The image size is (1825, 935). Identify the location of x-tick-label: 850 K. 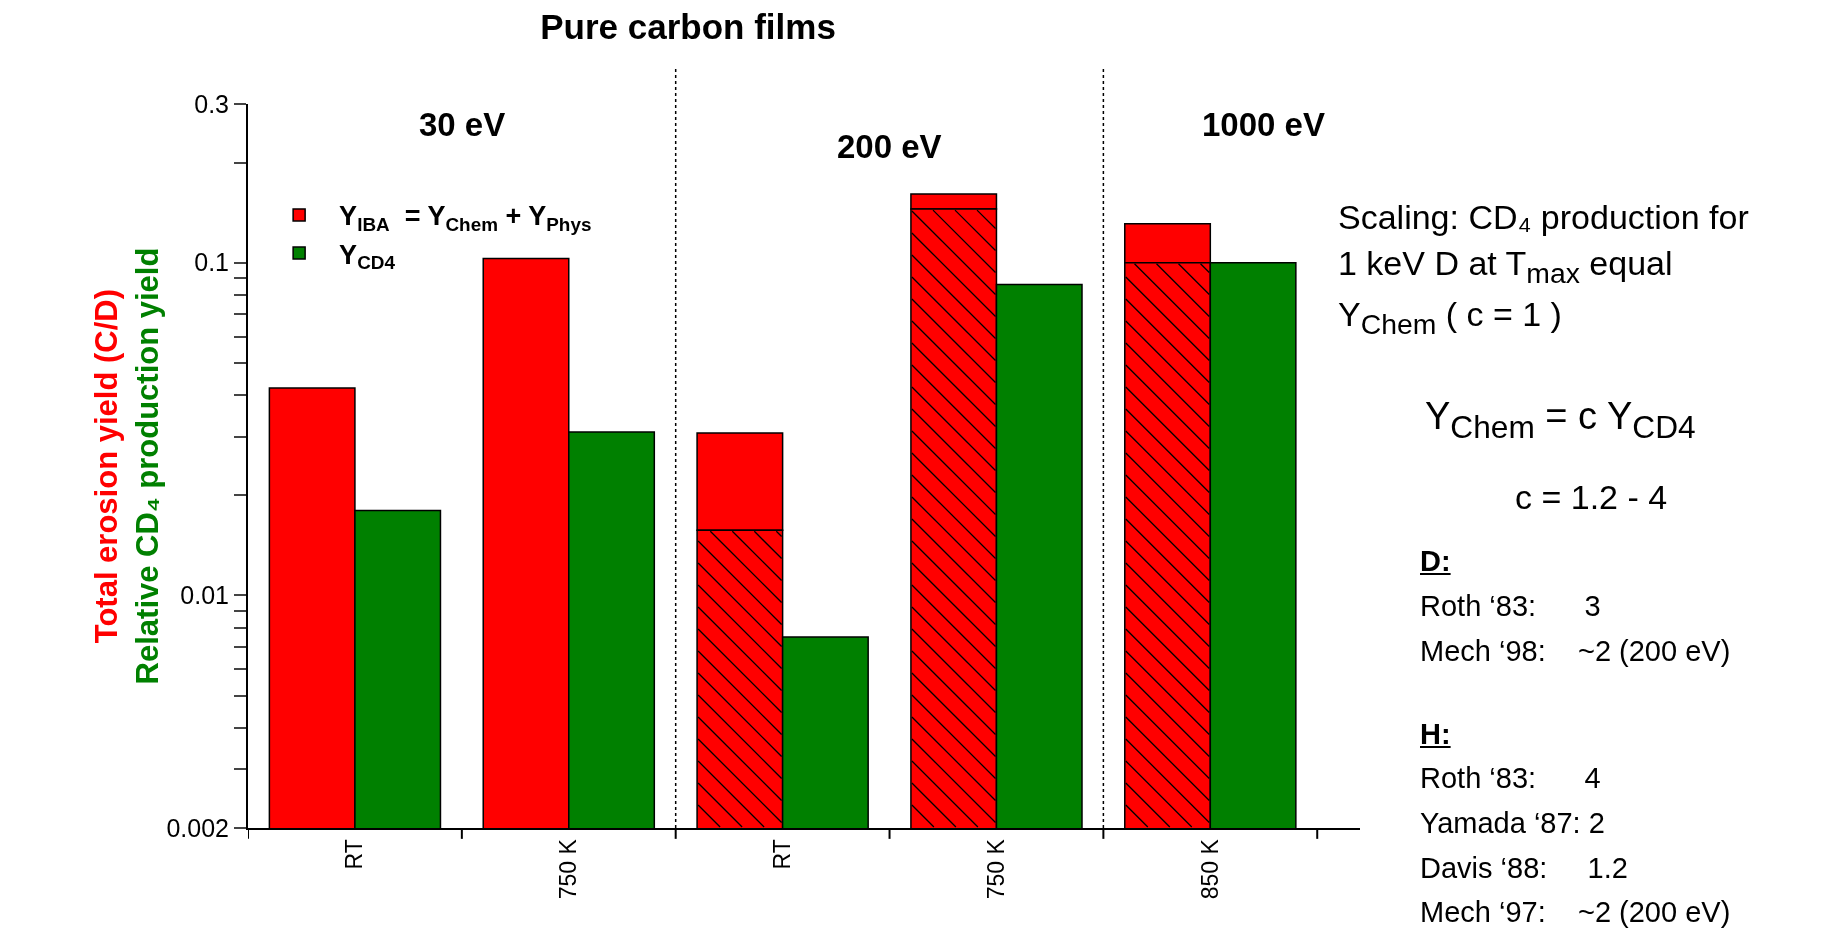
(1209, 869).